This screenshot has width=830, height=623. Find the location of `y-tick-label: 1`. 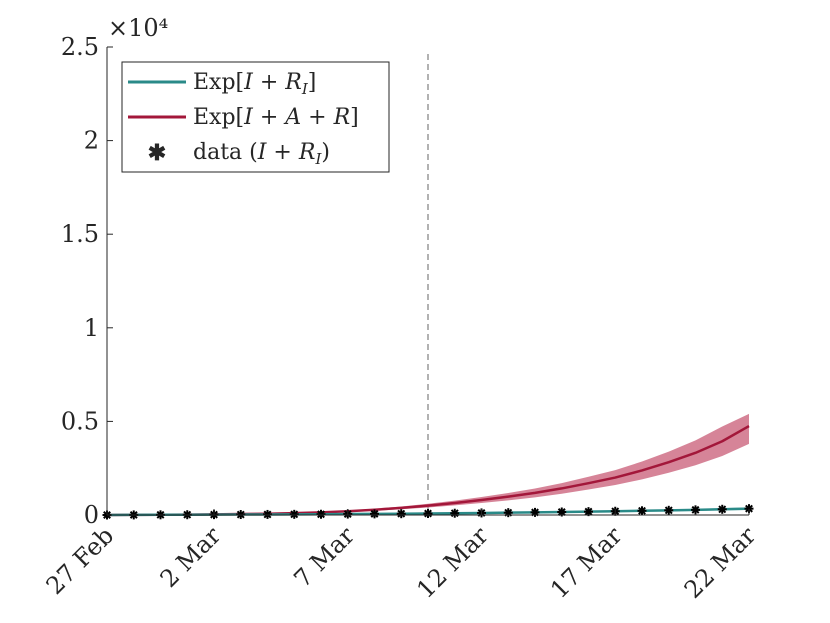

y-tick-label: 1 is located at coordinates (91, 328).